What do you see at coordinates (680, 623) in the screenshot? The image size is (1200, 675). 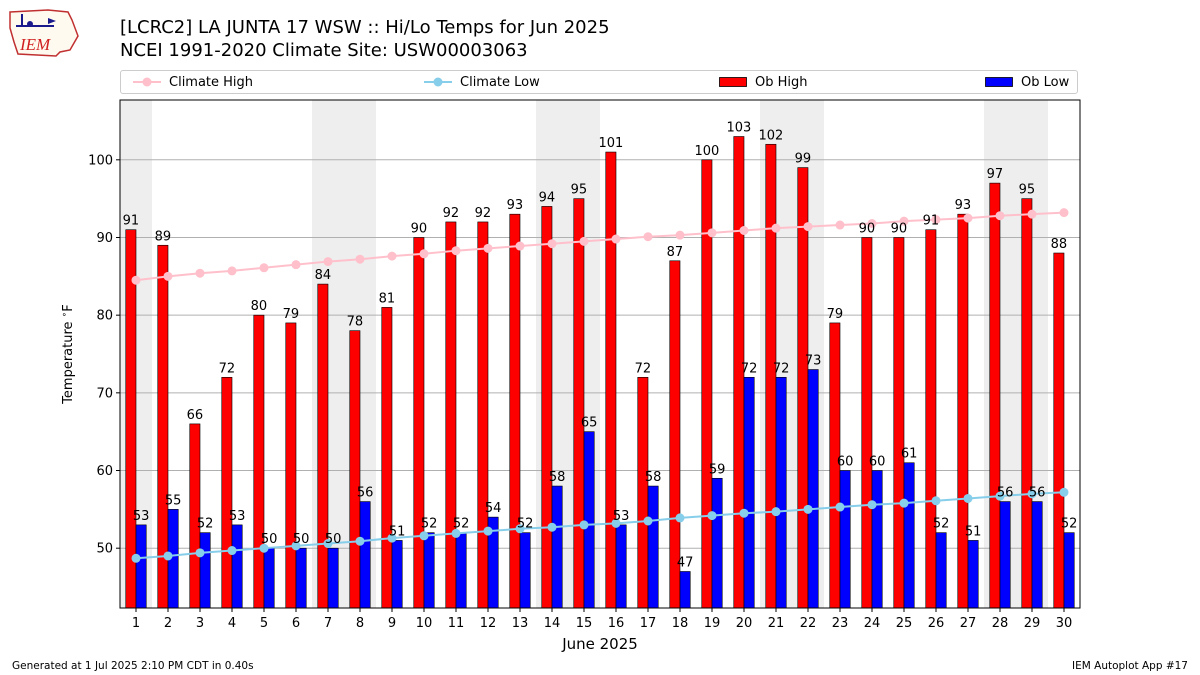 I see `x-tick-label-18: 18` at bounding box center [680, 623].